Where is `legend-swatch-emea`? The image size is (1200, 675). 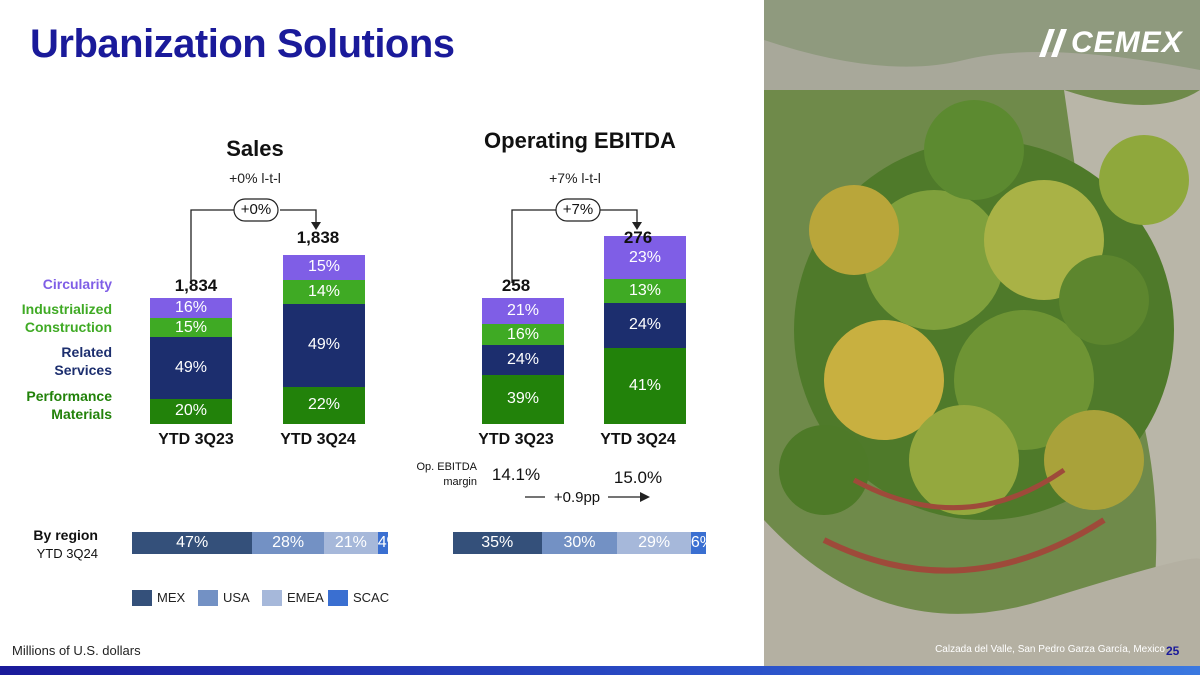
legend-swatch-emea is located at coordinates (272, 598).